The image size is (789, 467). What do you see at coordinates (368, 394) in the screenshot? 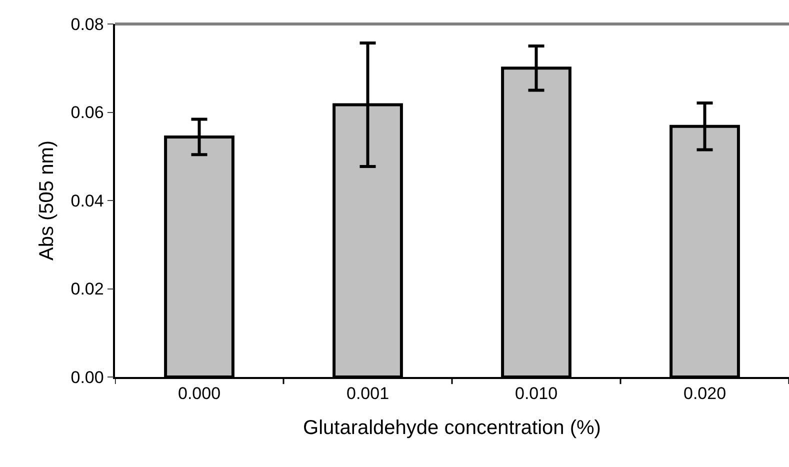
I see `x-tick-label: 0.001` at bounding box center [368, 394].